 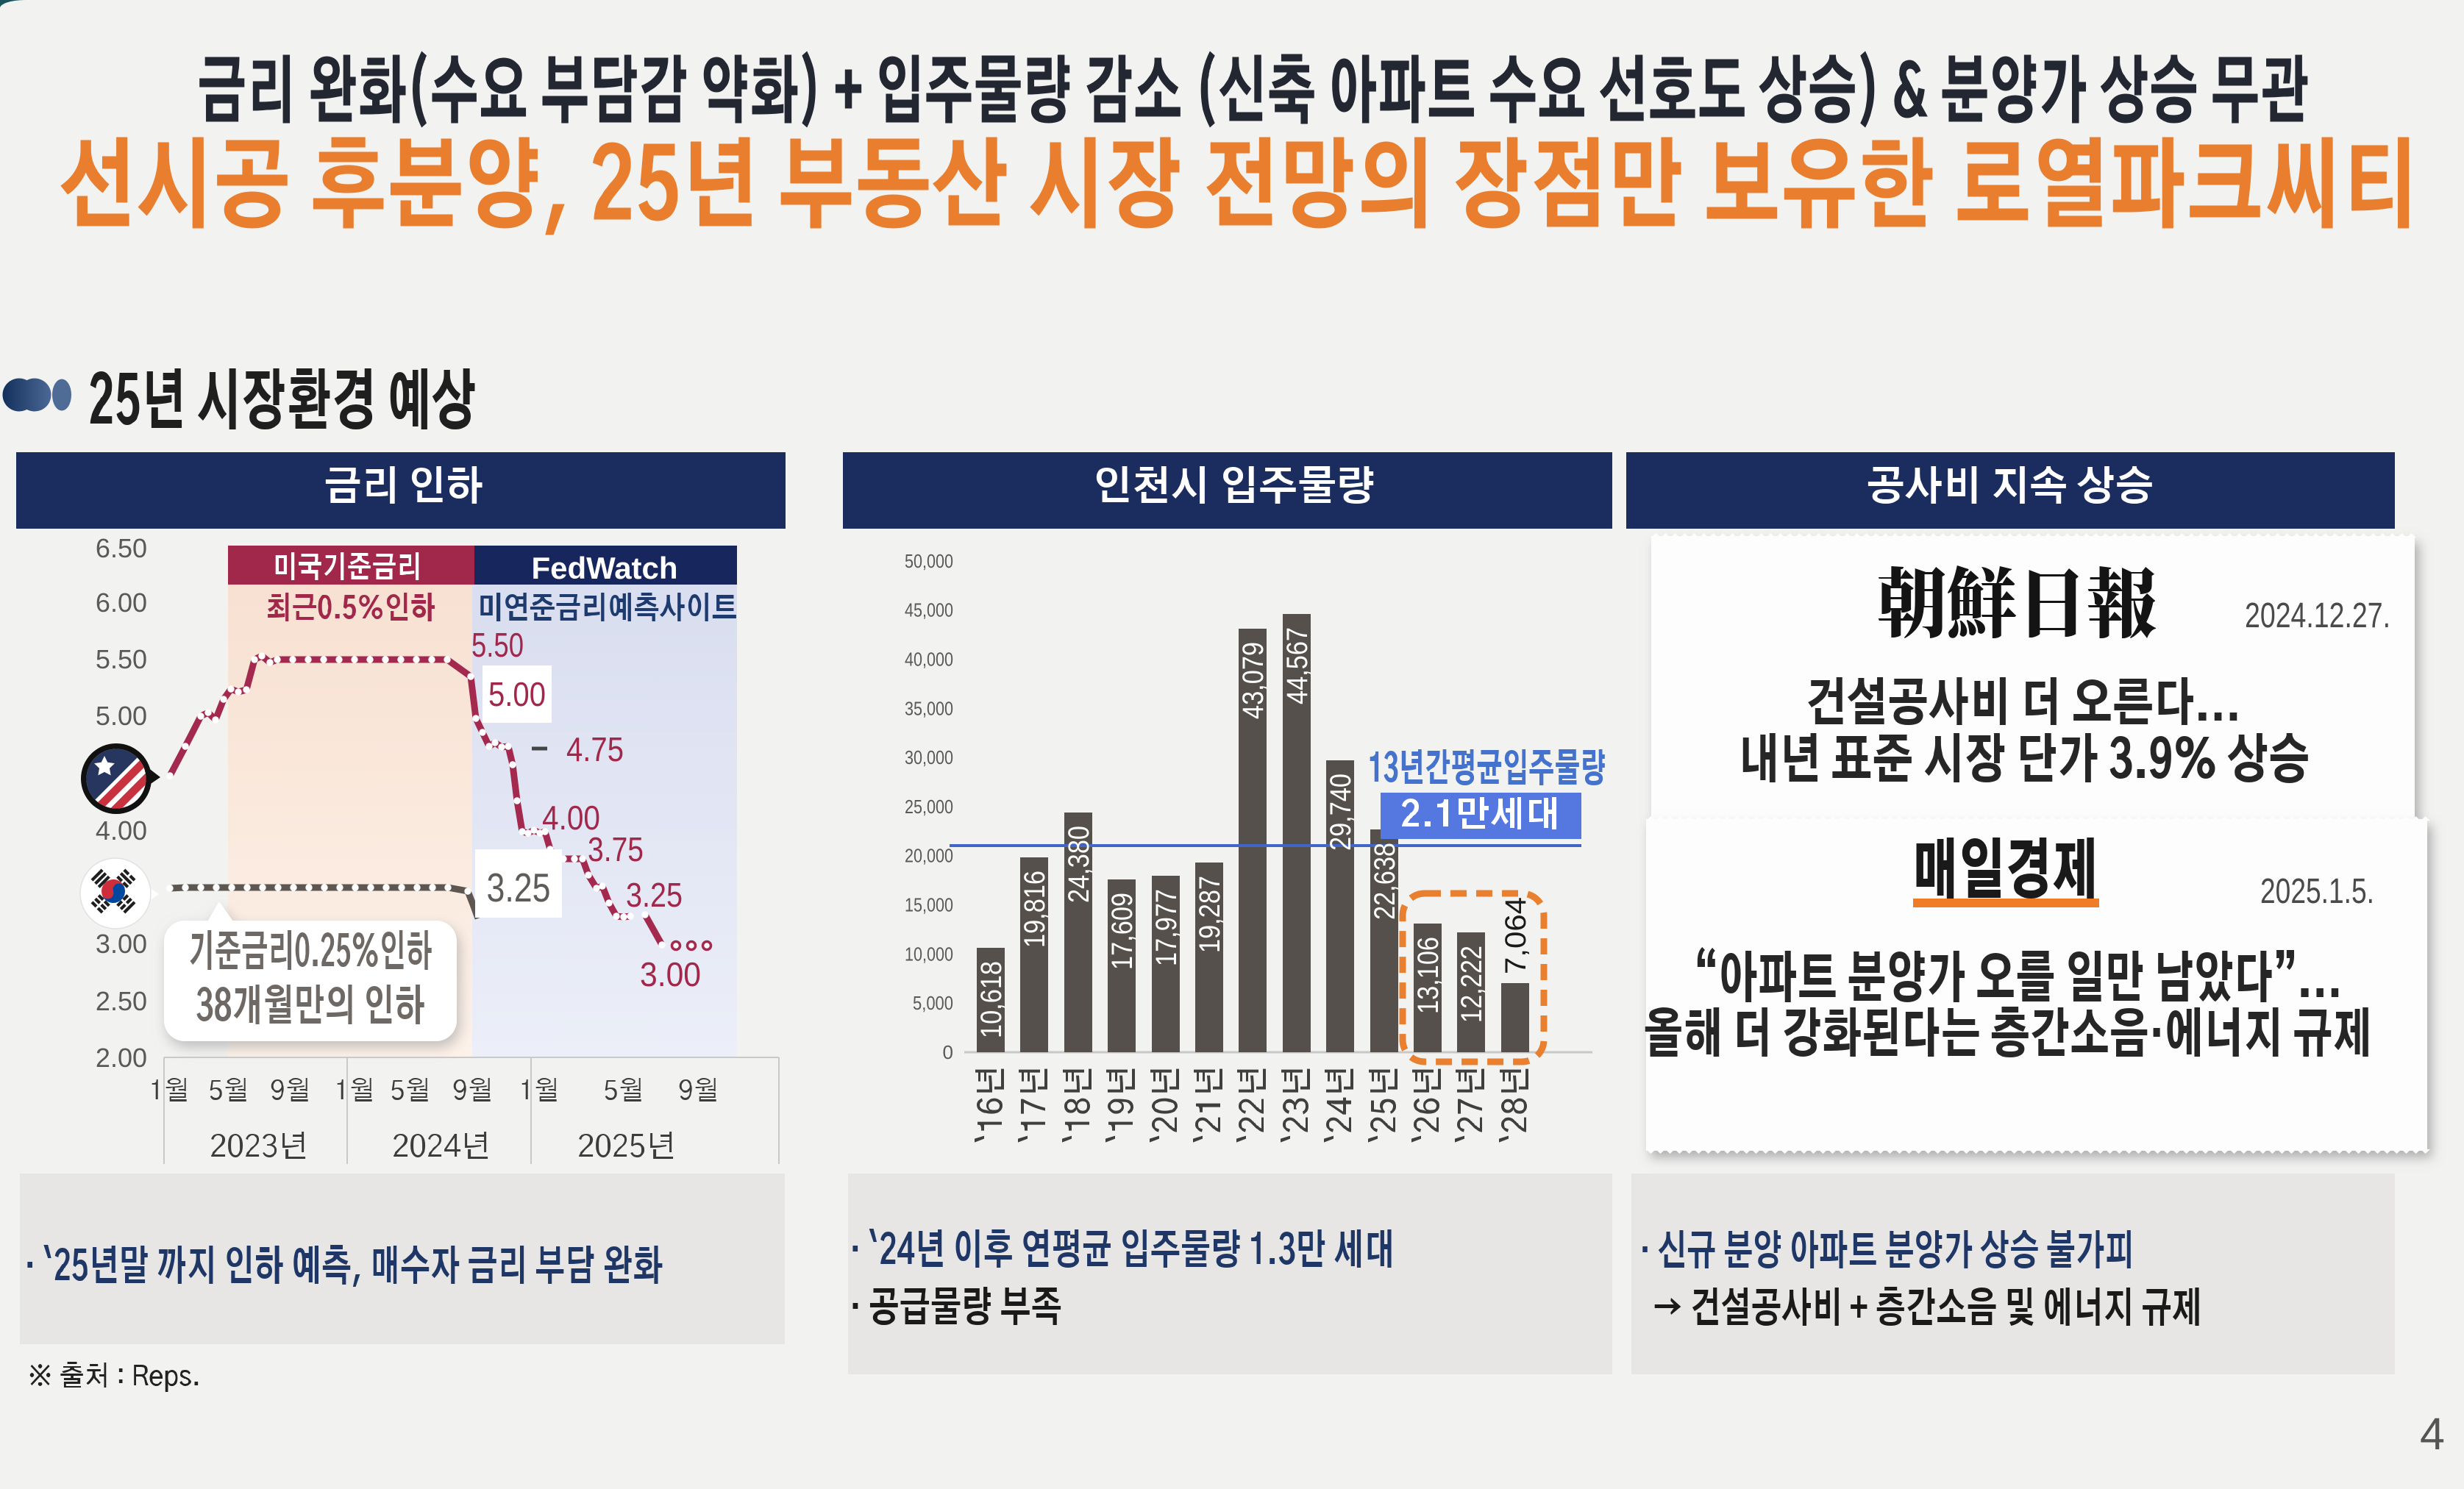 I want to click on svg-text: 45,000, so click(x=929, y=610).